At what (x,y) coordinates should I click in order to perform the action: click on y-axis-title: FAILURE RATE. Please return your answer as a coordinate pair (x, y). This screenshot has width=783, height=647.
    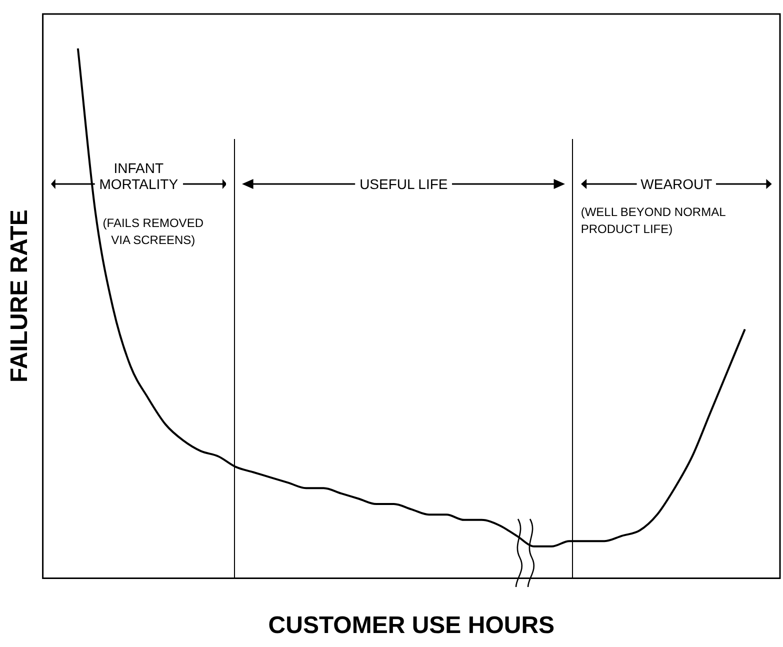
    Looking at the image, I should click on (20, 296).